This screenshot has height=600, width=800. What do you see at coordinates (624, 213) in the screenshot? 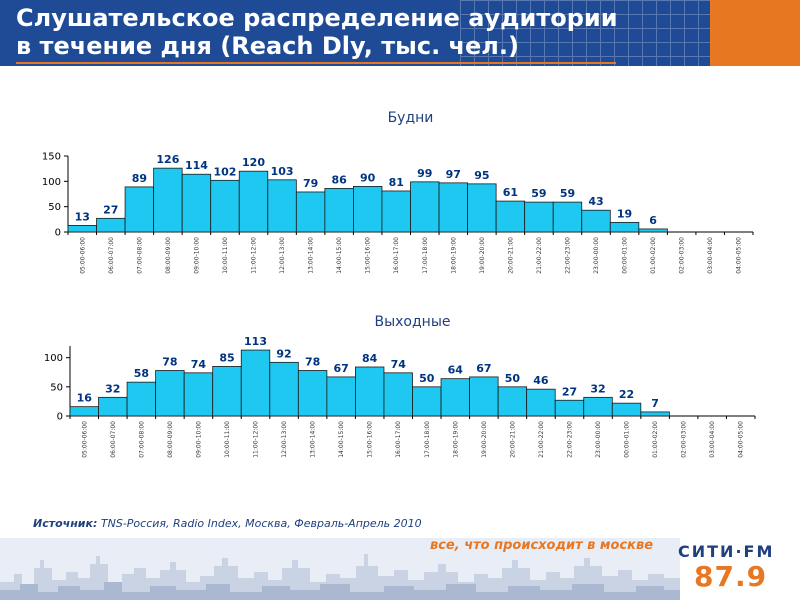
I see `data-label: 19` at bounding box center [624, 213].